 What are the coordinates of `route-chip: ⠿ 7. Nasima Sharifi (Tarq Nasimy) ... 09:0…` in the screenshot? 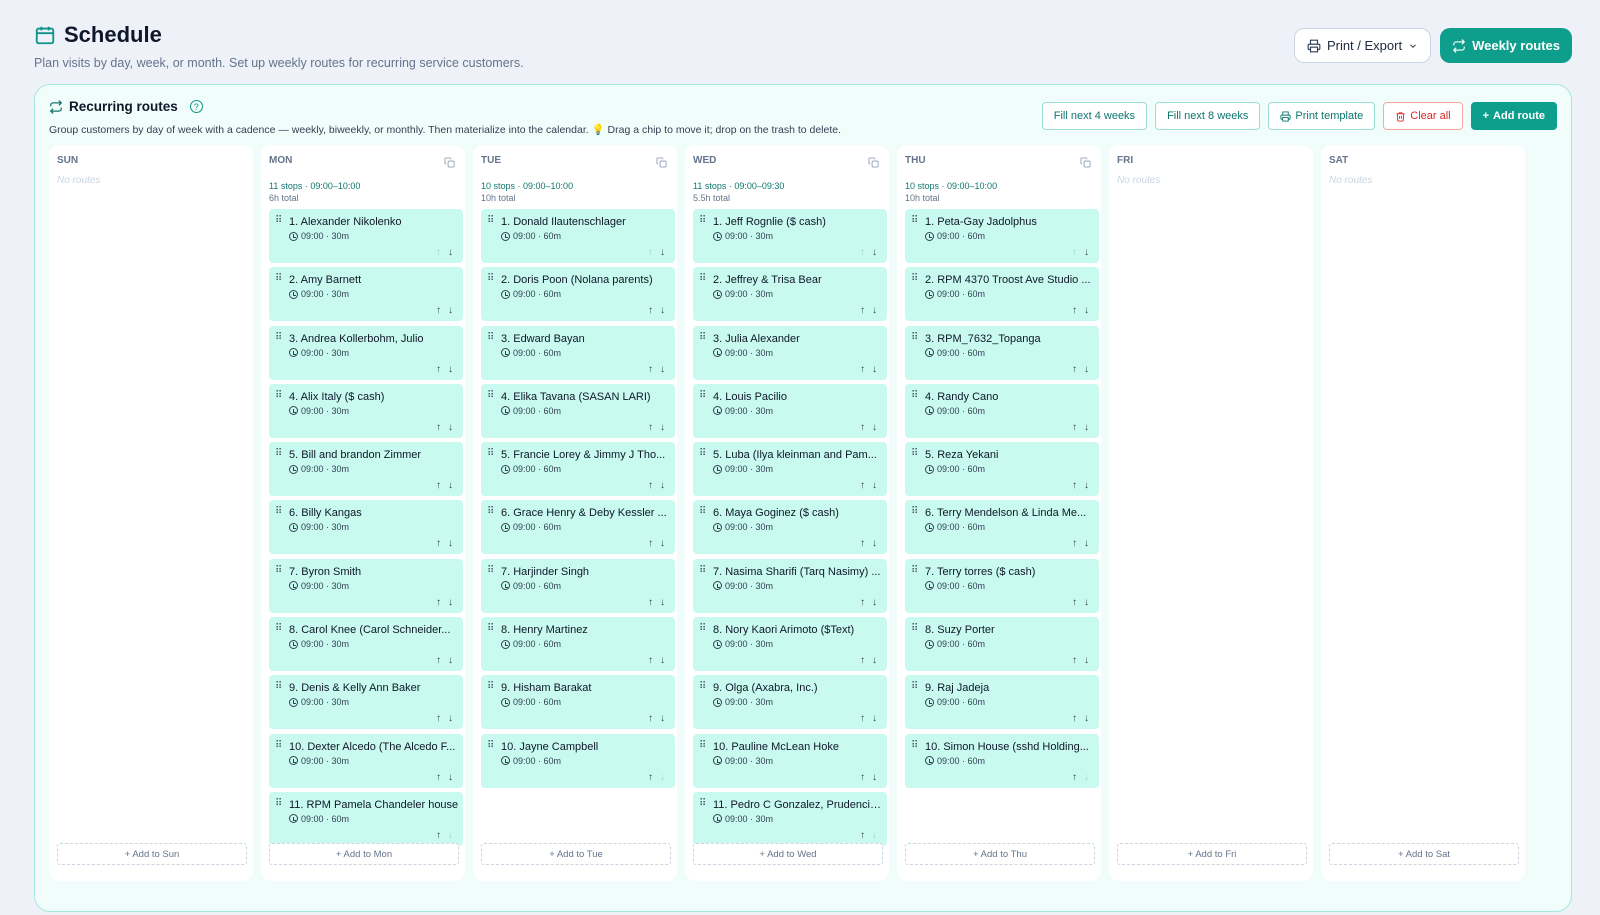 It's located at (790, 585).